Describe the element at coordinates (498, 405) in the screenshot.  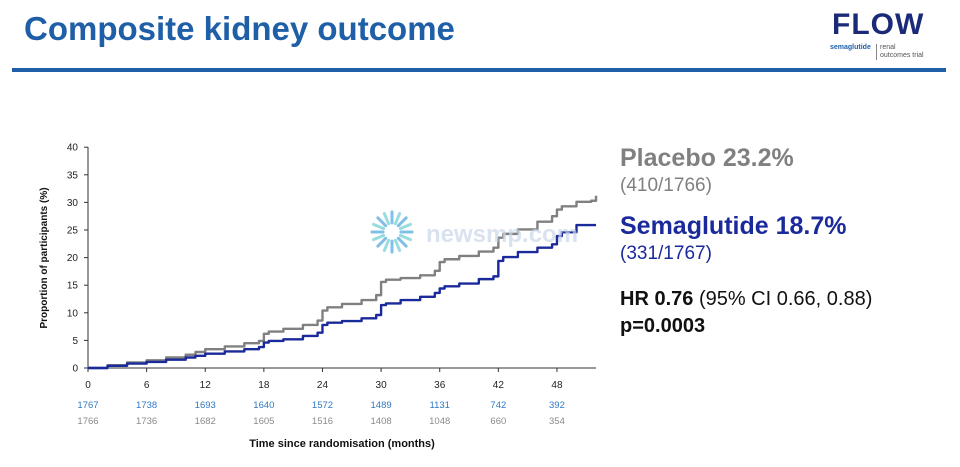
I see `at-risk-semaglutide: 742` at that location.